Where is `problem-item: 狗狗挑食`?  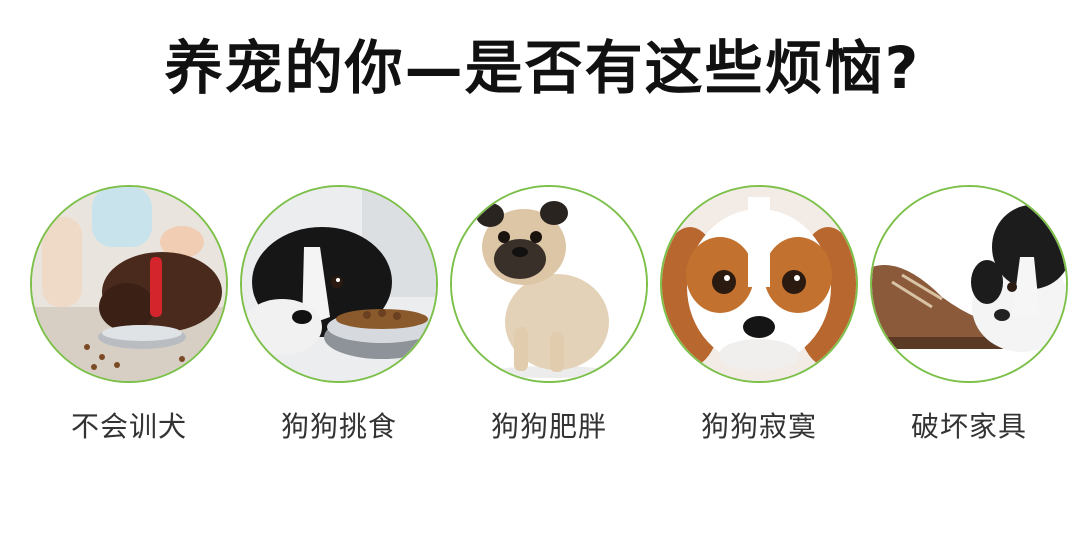 problem-item: 狗狗挑食 is located at coordinates (340, 320).